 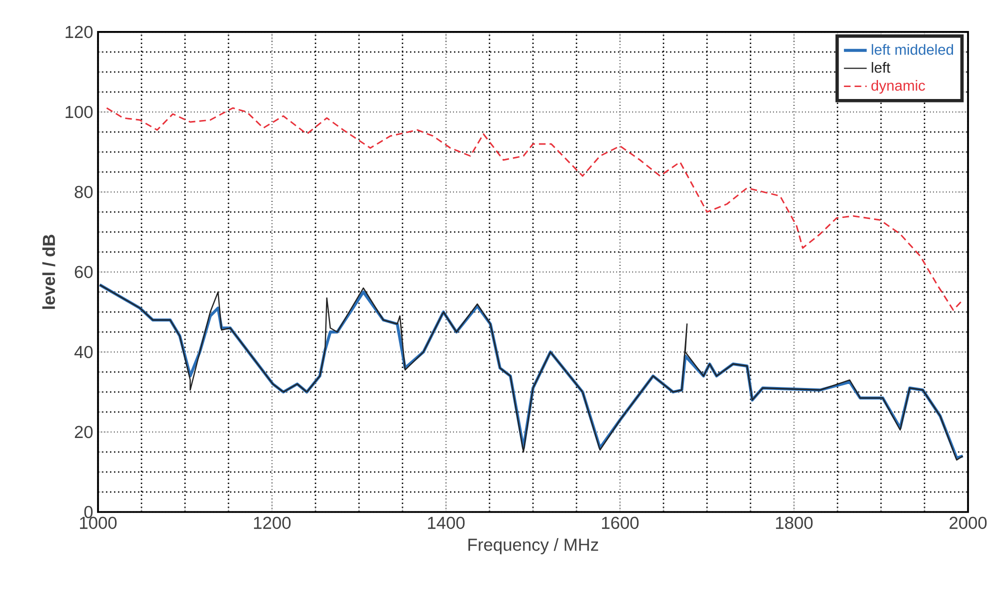 What do you see at coordinates (913, 49) in the screenshot?
I see `legend-label: left middeled` at bounding box center [913, 49].